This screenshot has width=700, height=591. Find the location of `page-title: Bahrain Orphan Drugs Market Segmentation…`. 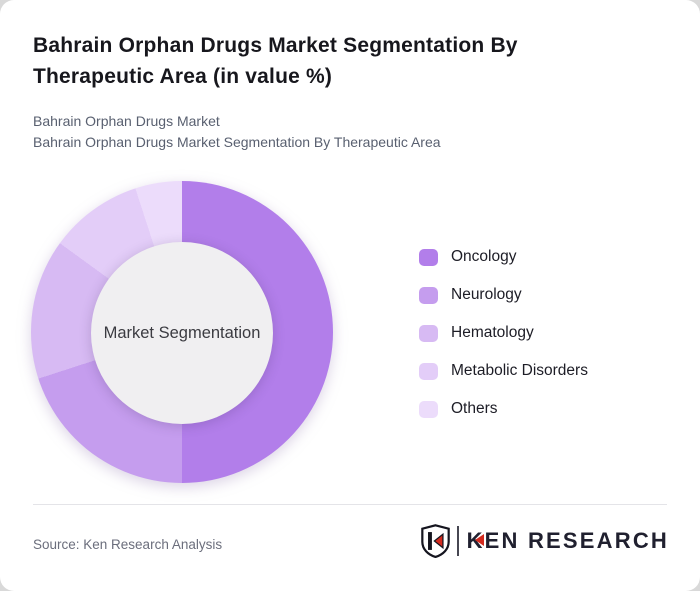

page-title: Bahrain Orphan Drugs Market Segmentation… is located at coordinates (275, 61).